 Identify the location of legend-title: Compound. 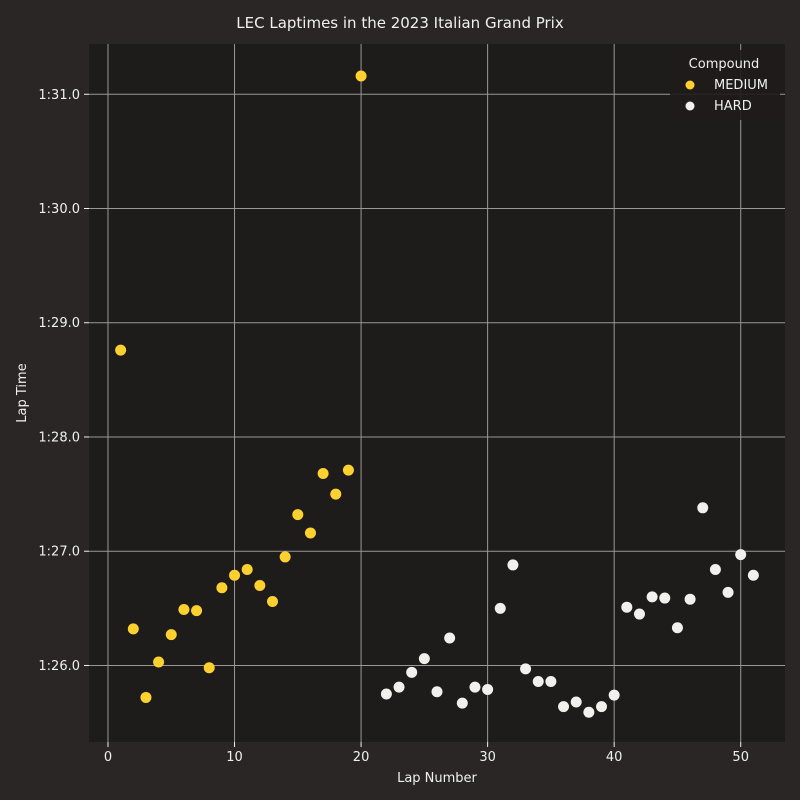
(724, 64).